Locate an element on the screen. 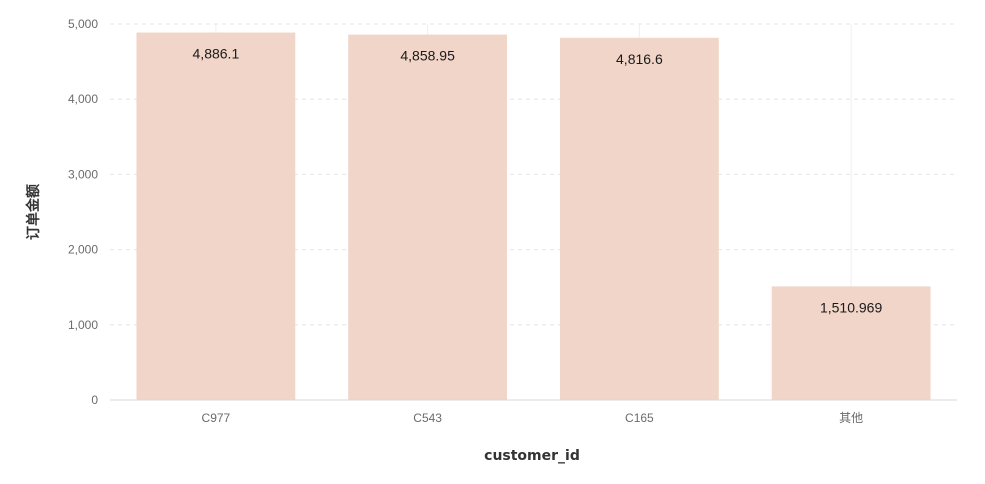 This screenshot has width=985, height=484. x-tick-label: C977 is located at coordinates (216, 418).